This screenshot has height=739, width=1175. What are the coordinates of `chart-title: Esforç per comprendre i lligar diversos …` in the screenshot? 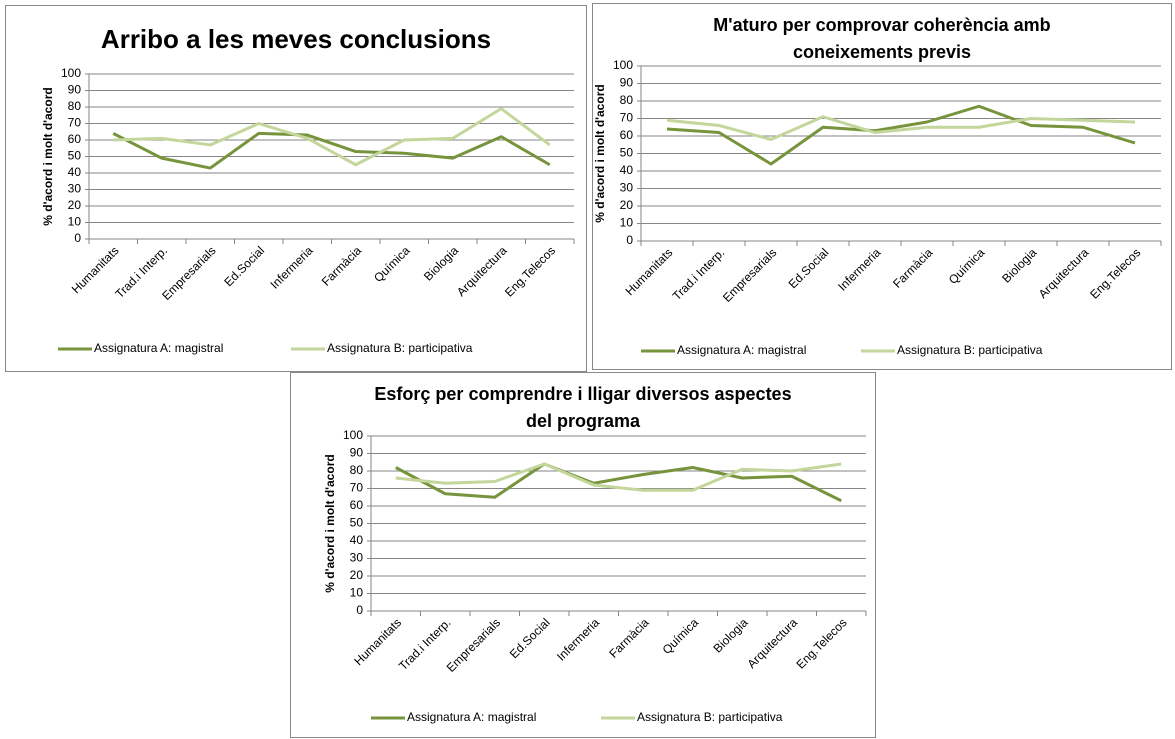 It's located at (583, 407).